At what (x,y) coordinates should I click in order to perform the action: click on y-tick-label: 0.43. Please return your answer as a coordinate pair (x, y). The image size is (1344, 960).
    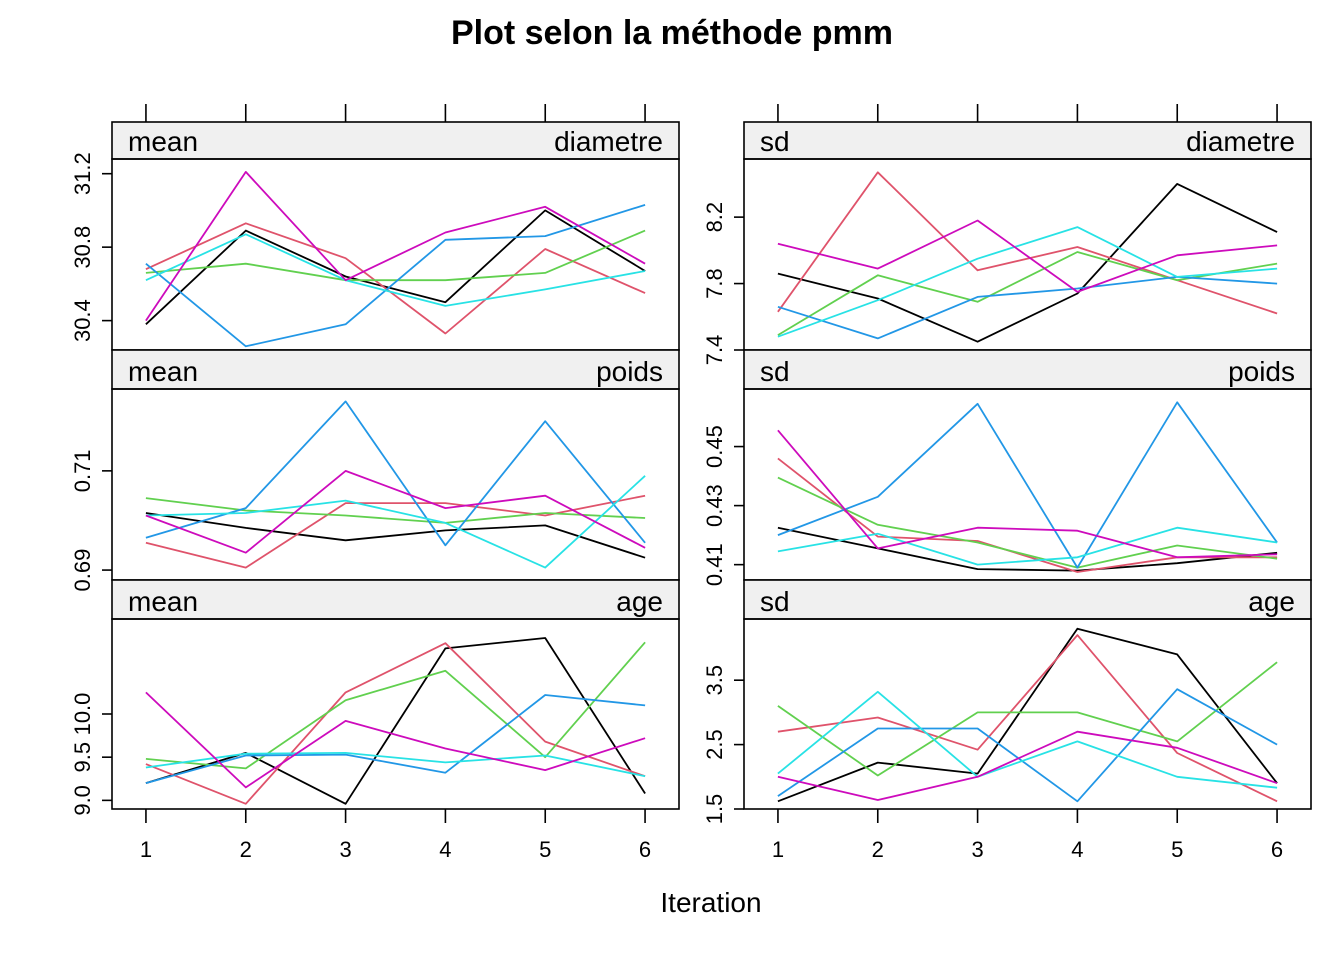
    Looking at the image, I should click on (714, 505).